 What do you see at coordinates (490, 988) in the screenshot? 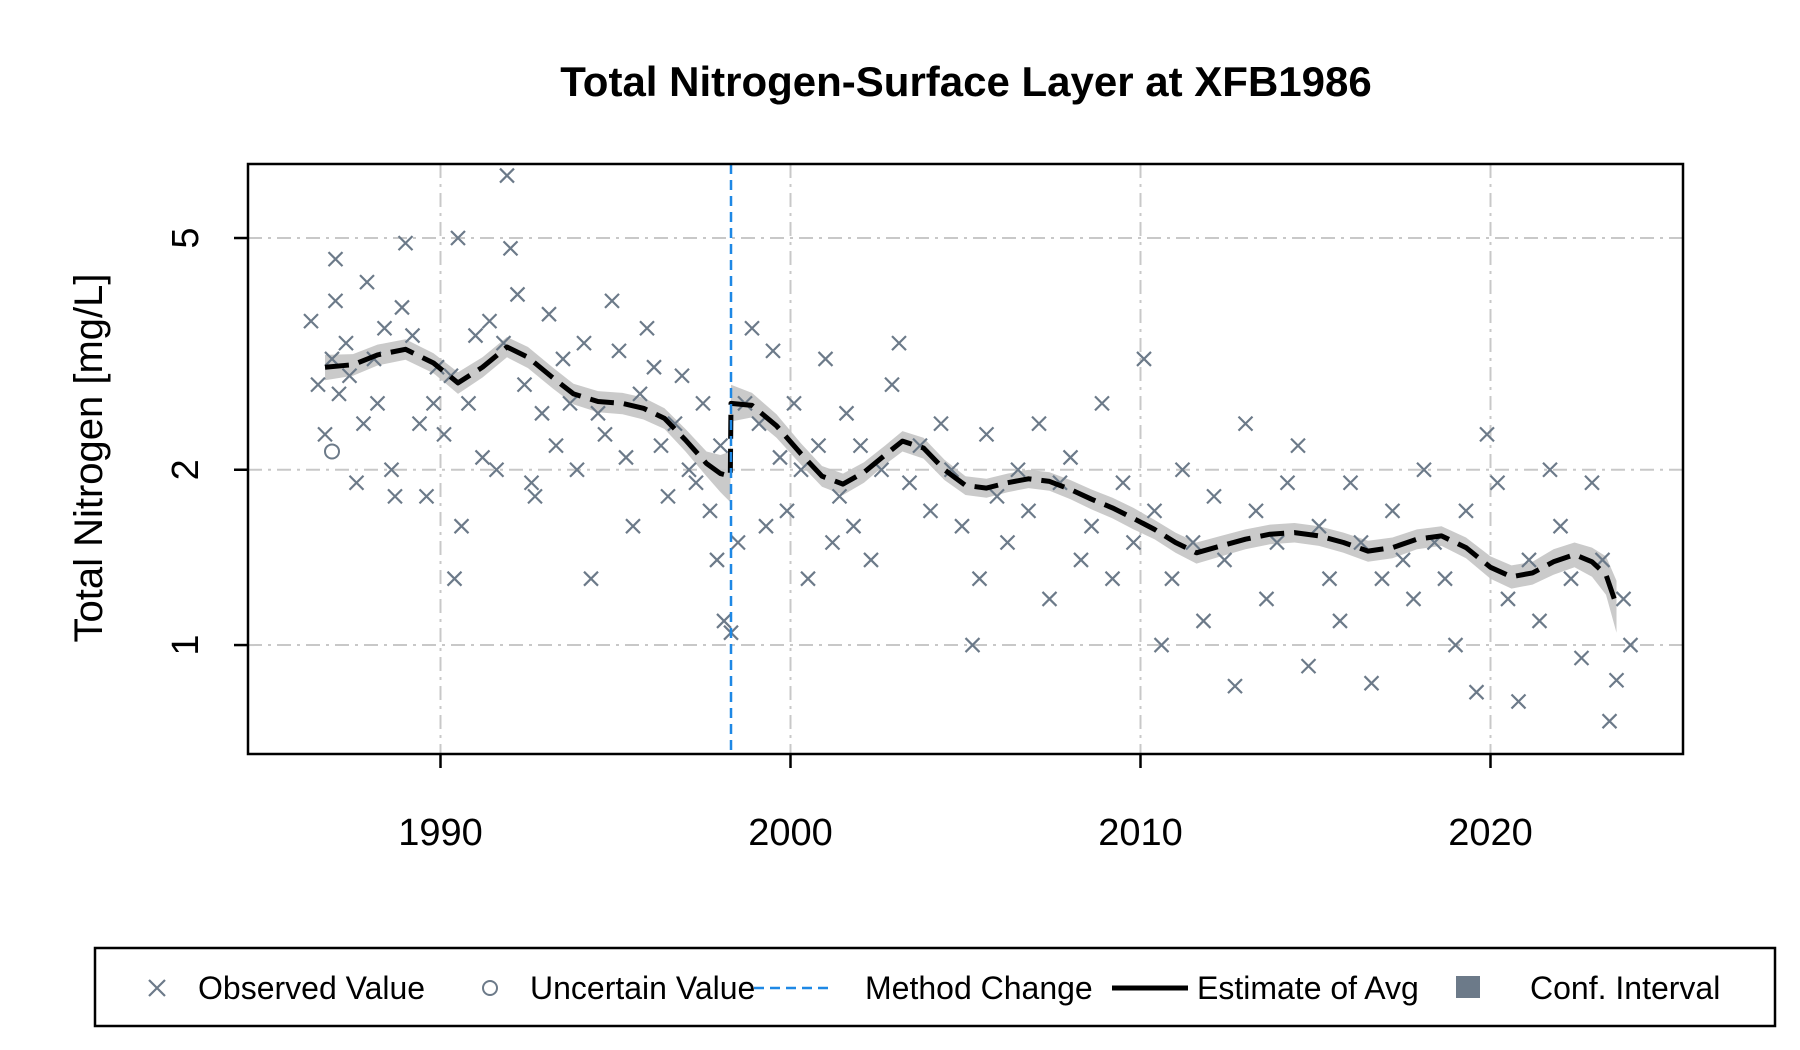
I see `legend-symbol-uncertain` at bounding box center [490, 988].